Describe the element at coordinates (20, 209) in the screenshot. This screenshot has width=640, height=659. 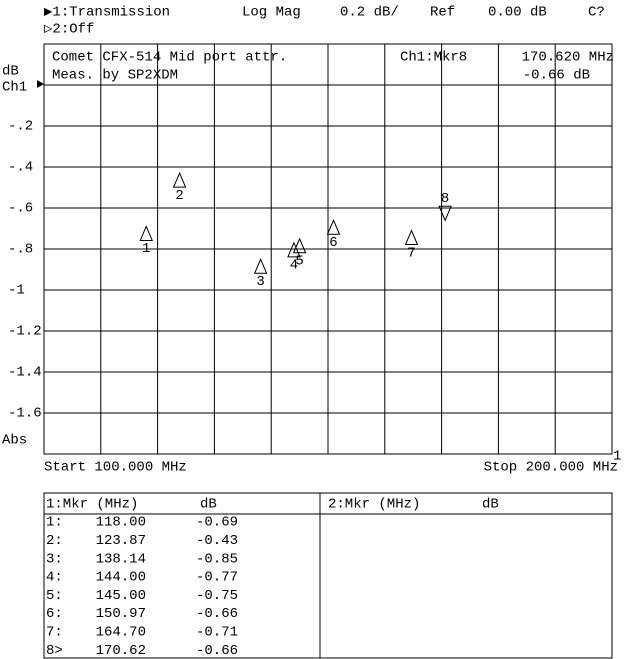
I see `y-tick-label: -.6` at that location.